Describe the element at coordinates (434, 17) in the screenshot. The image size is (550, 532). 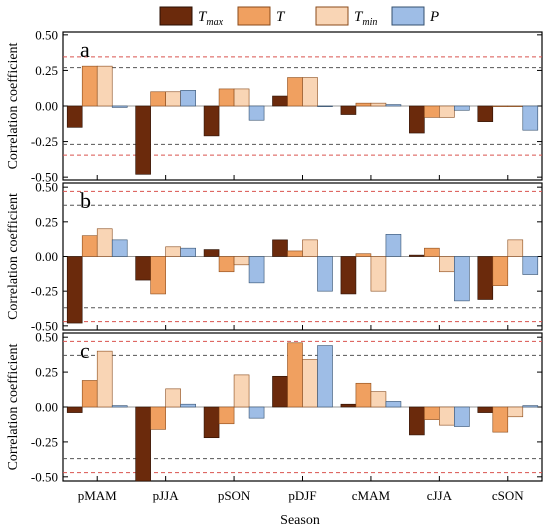
I see `legend-label-3: P` at that location.